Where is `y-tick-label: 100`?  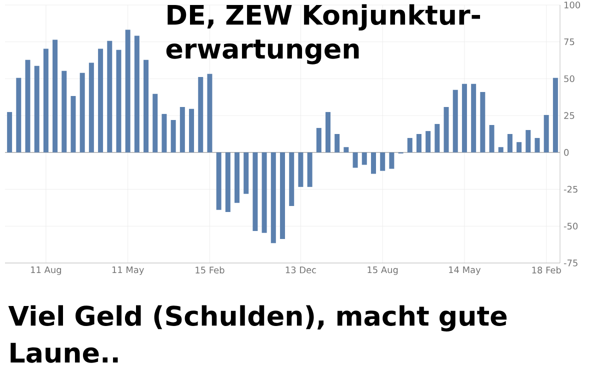
y-tick-label: 100 is located at coordinates (572, 5).